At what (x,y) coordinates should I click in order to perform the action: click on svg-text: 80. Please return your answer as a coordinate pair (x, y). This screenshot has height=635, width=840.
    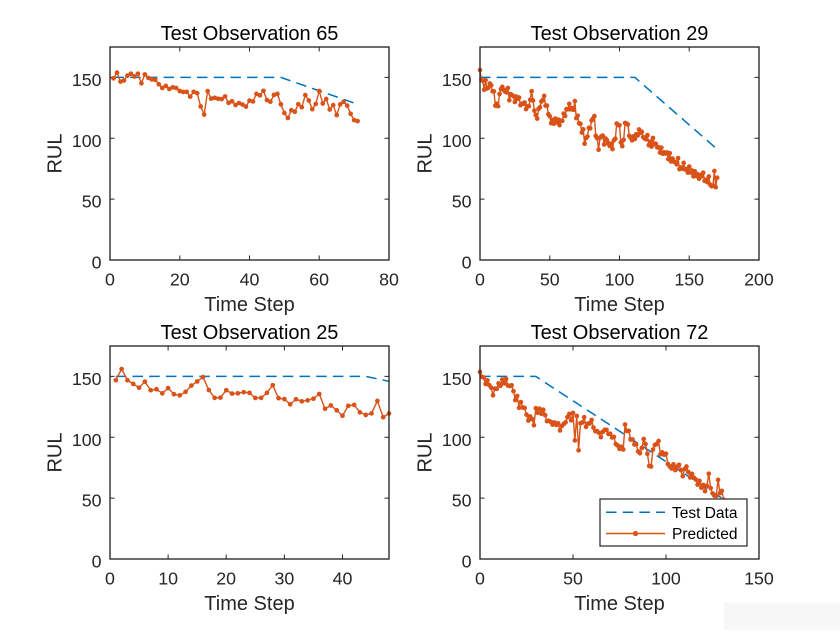
    Looking at the image, I should click on (389, 280).